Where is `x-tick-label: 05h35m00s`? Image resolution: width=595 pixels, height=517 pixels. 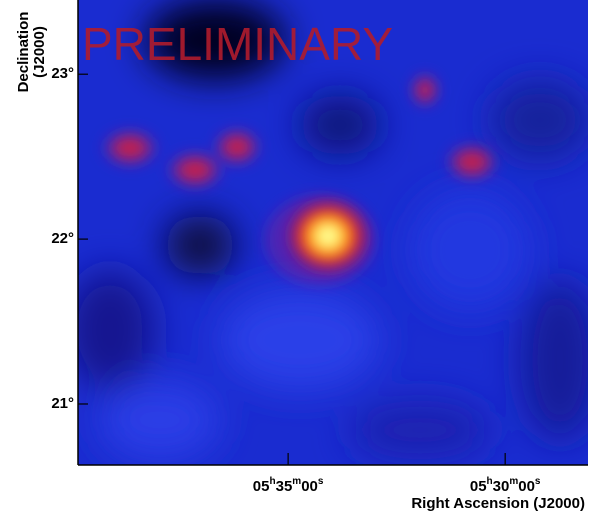
x-tick-label: 05h35m00s is located at coordinates (288, 485).